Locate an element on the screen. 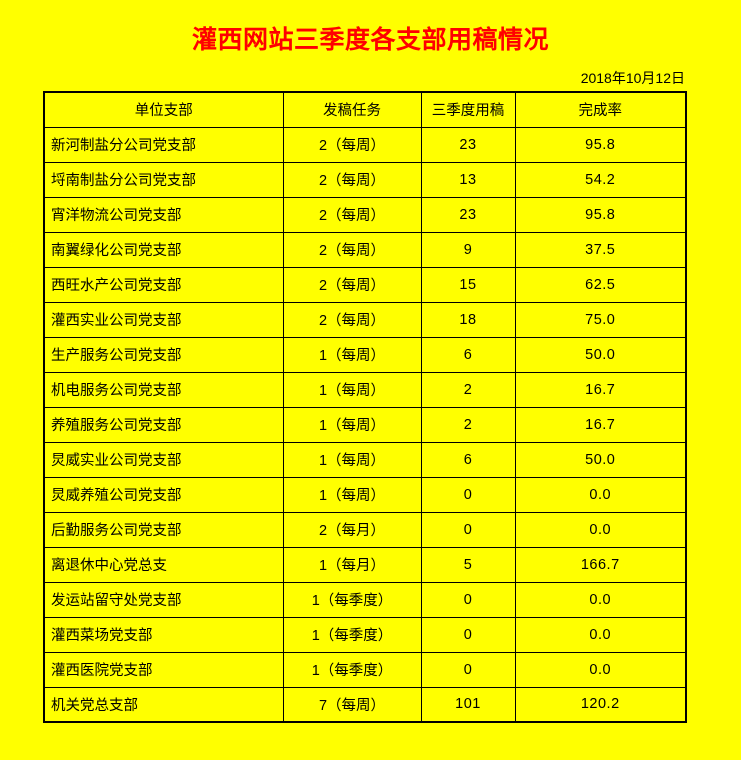 This screenshot has width=741, height=760. table-row: 炅威养殖公司党支部 1（每周） 0 0.0 is located at coordinates (365, 494).